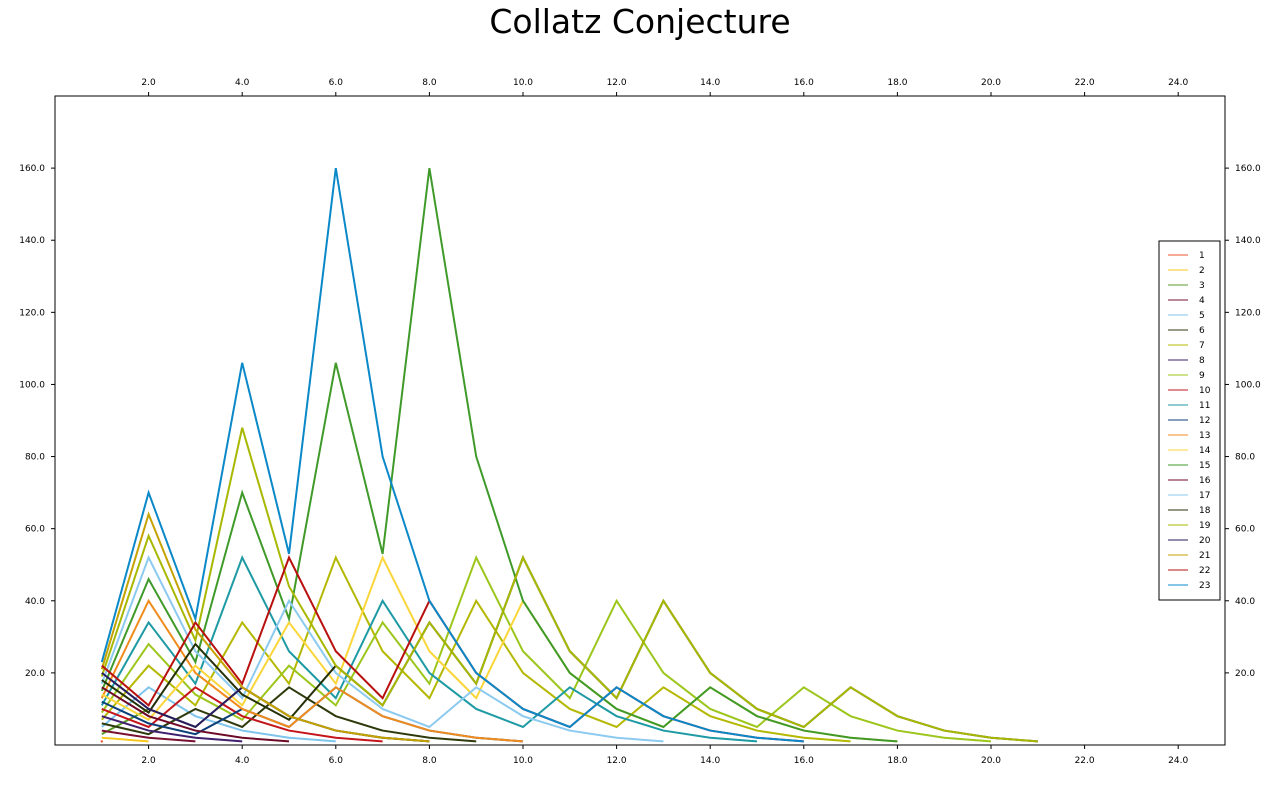 The width and height of the screenshot is (1280, 800). Describe the element at coordinates (429, 83) in the screenshot. I see `x-tick-label-top-3: 8.0` at that location.